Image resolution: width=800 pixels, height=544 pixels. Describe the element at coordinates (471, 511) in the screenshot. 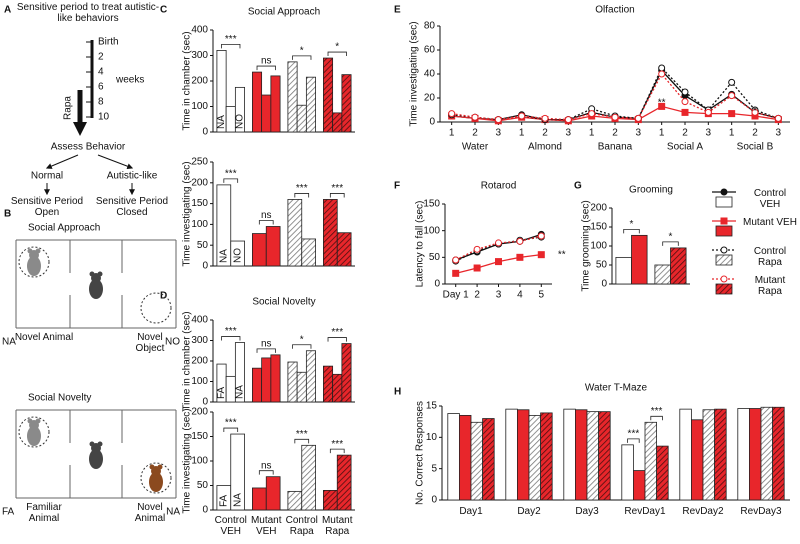

I see `x-tick-label: Day1` at that location.